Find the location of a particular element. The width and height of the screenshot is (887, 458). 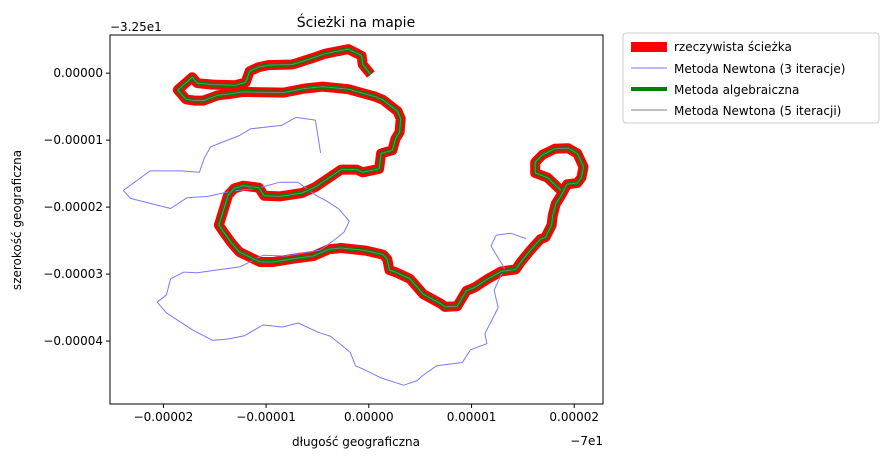

x-tick-label: 0.00002 is located at coordinates (574, 417).